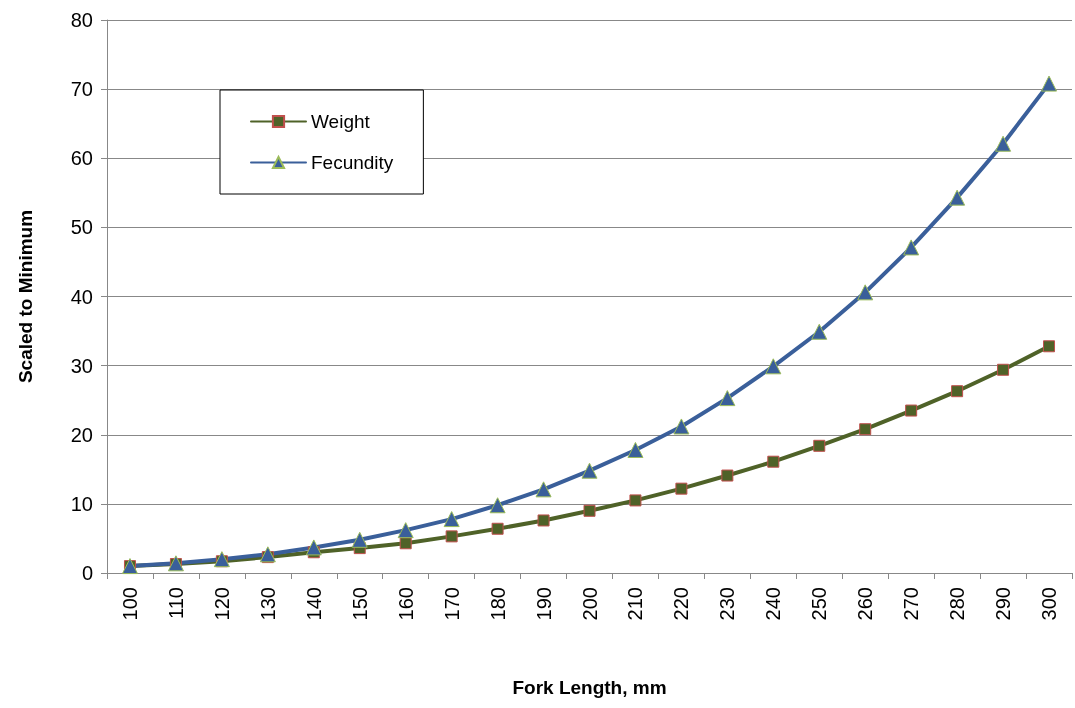 The height and width of the screenshot is (708, 1075). What do you see at coordinates (497, 604) in the screenshot?
I see `x-tick-label: 180` at bounding box center [497, 604].